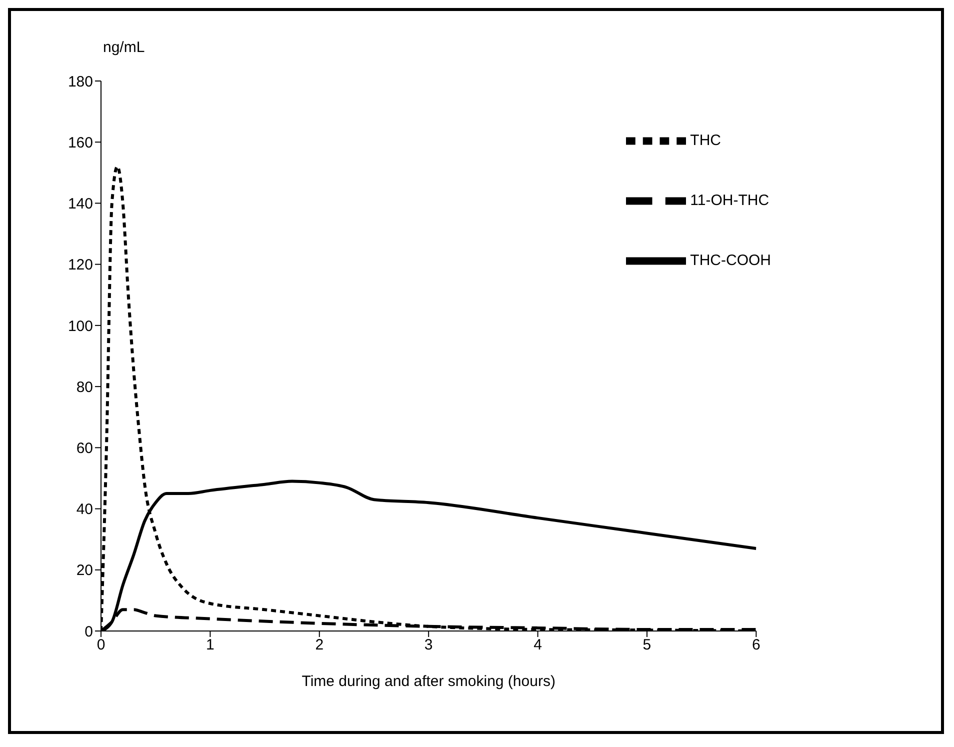 The height and width of the screenshot is (747, 954). Describe the element at coordinates (730, 200) in the screenshot. I see `legend-label: 11-OH-THC` at that location.